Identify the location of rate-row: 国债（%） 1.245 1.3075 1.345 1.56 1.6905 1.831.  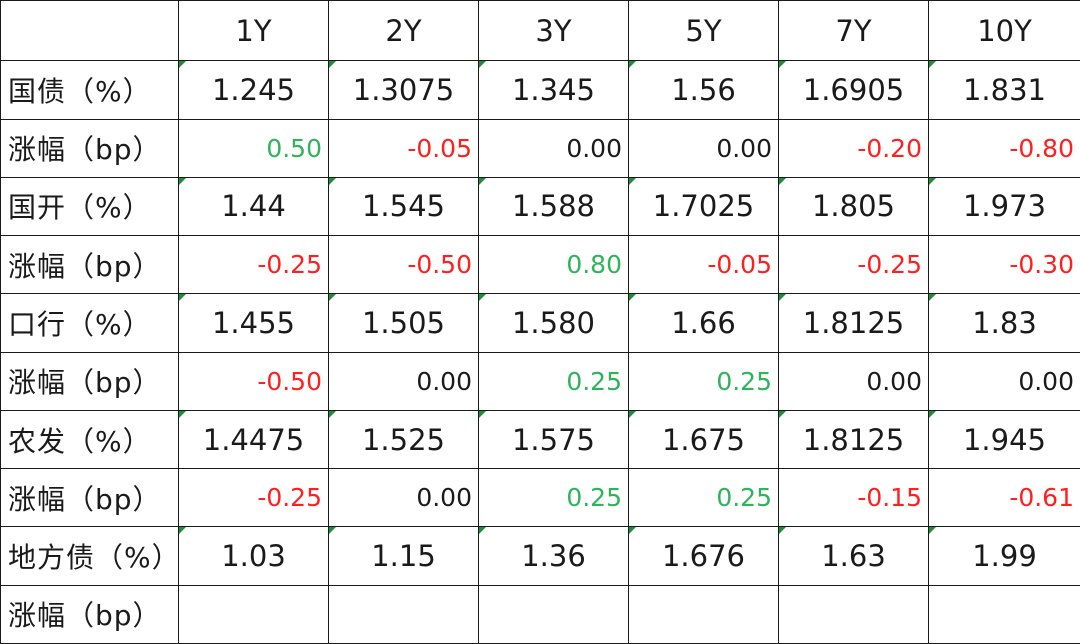
(540, 90).